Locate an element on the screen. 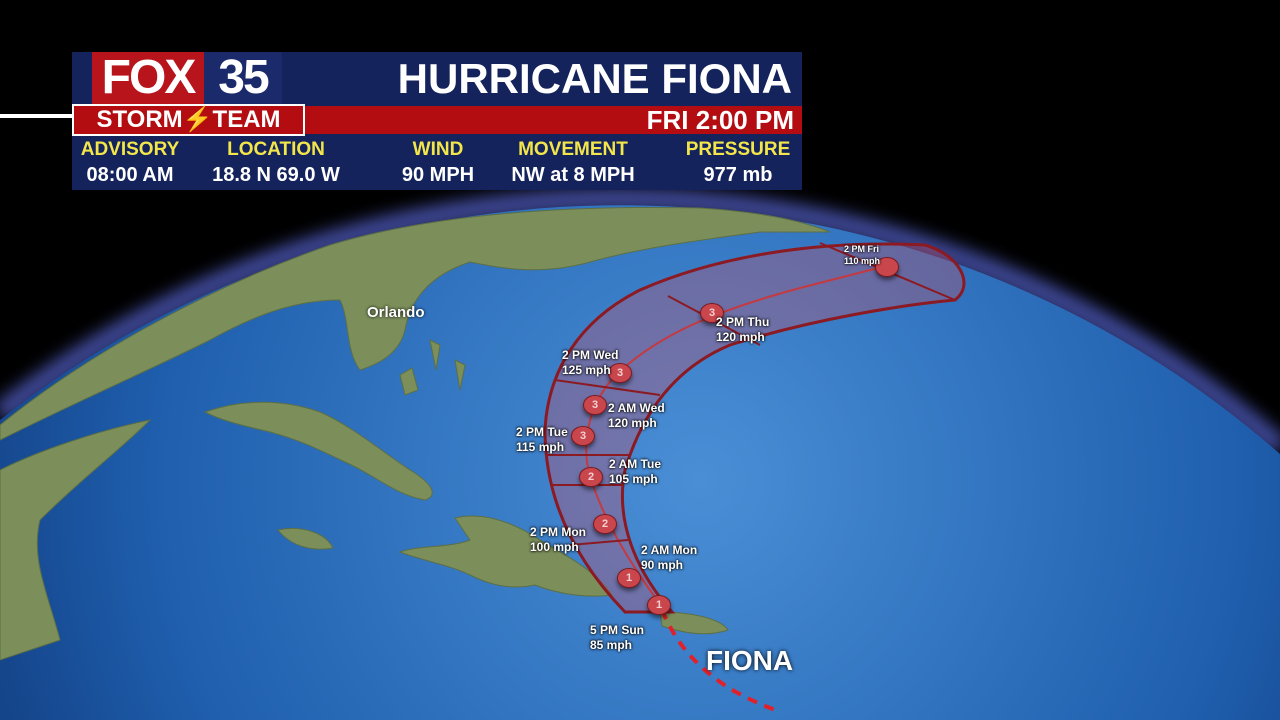 The image size is (1280, 720). forecast-time: 2 AM Tue is located at coordinates (635, 464).